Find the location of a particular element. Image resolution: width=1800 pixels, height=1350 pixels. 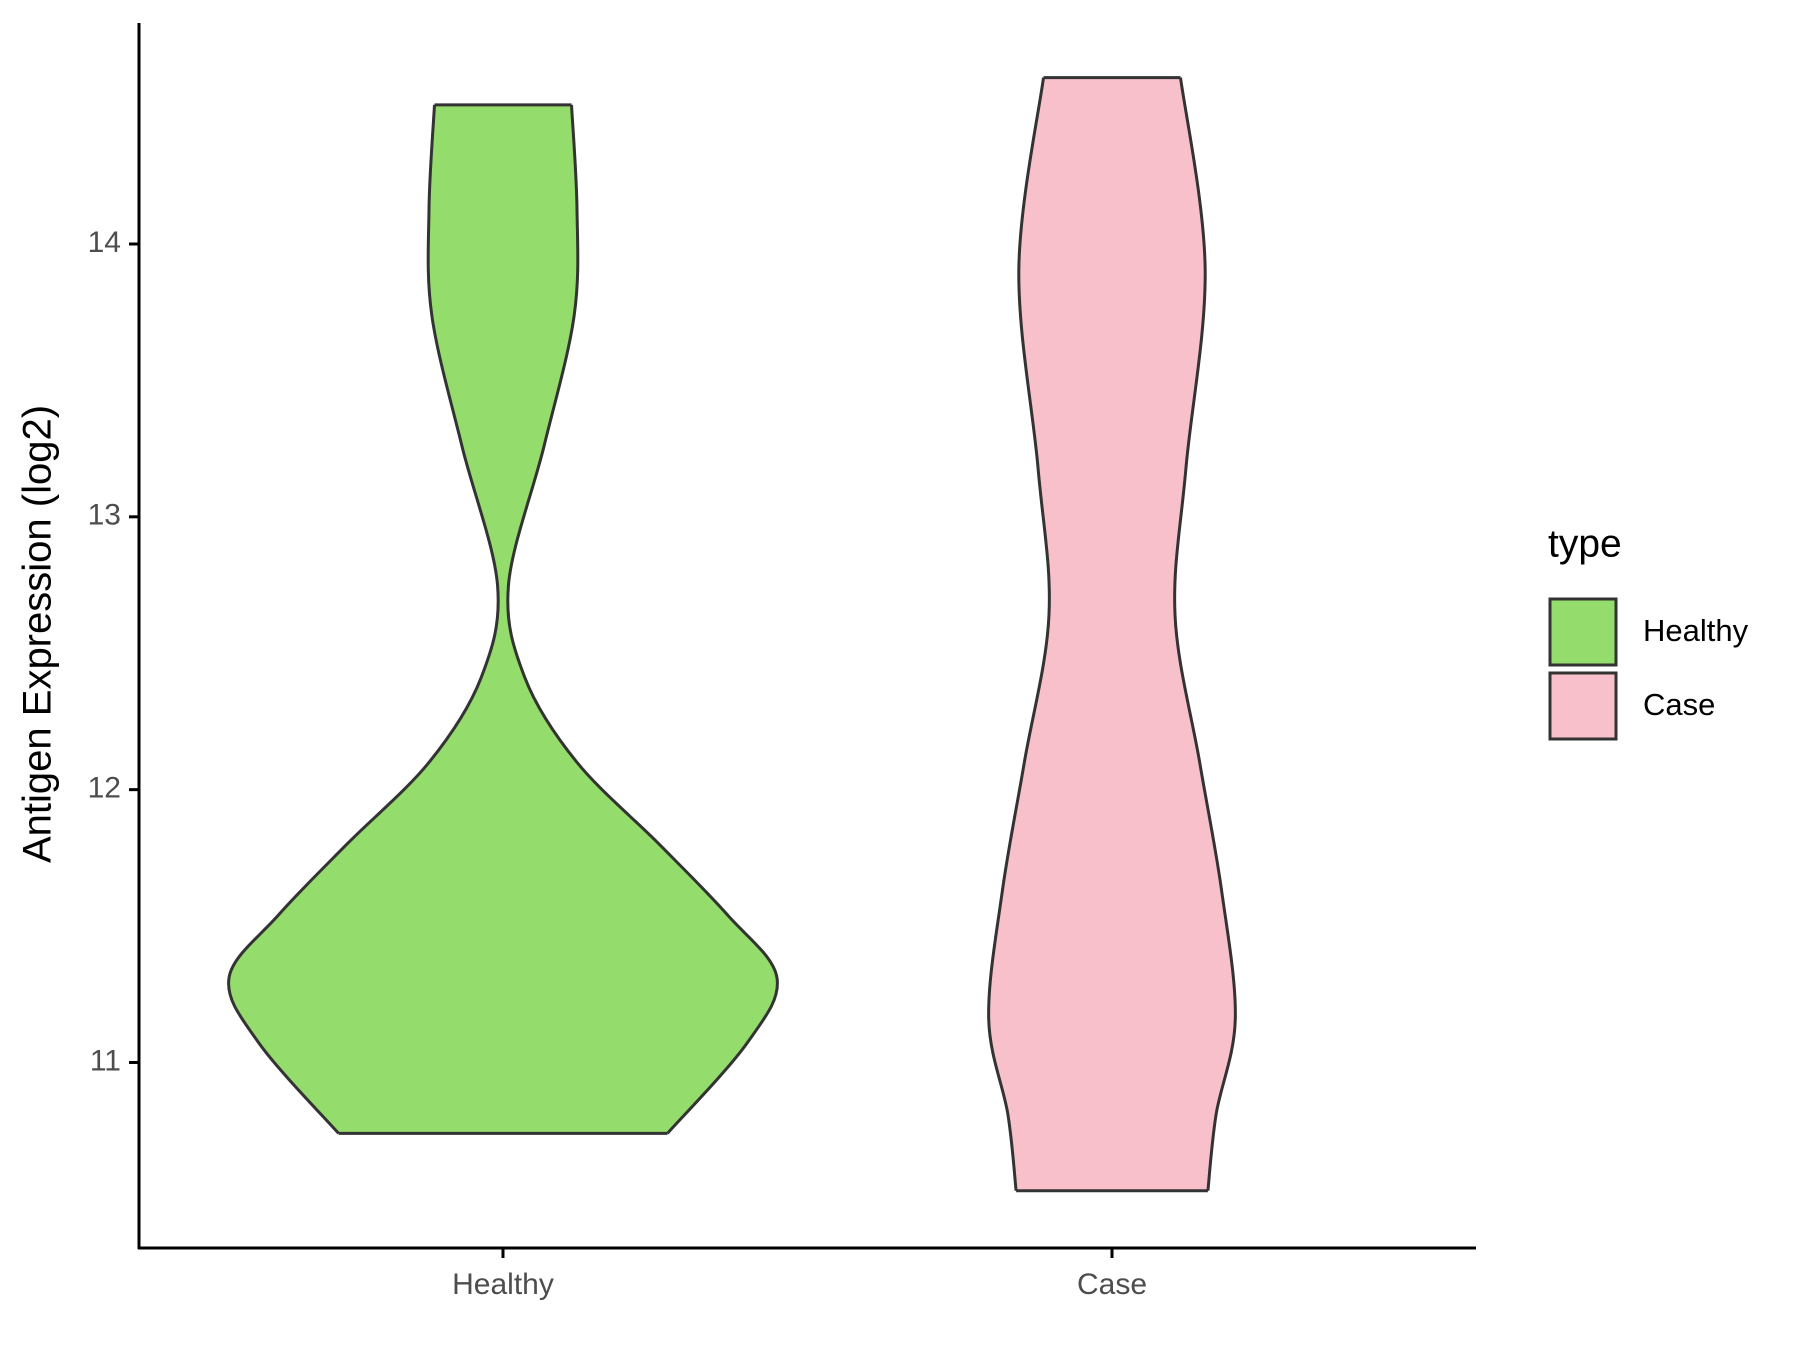

y-tick-label: 12 is located at coordinates (104, 788).